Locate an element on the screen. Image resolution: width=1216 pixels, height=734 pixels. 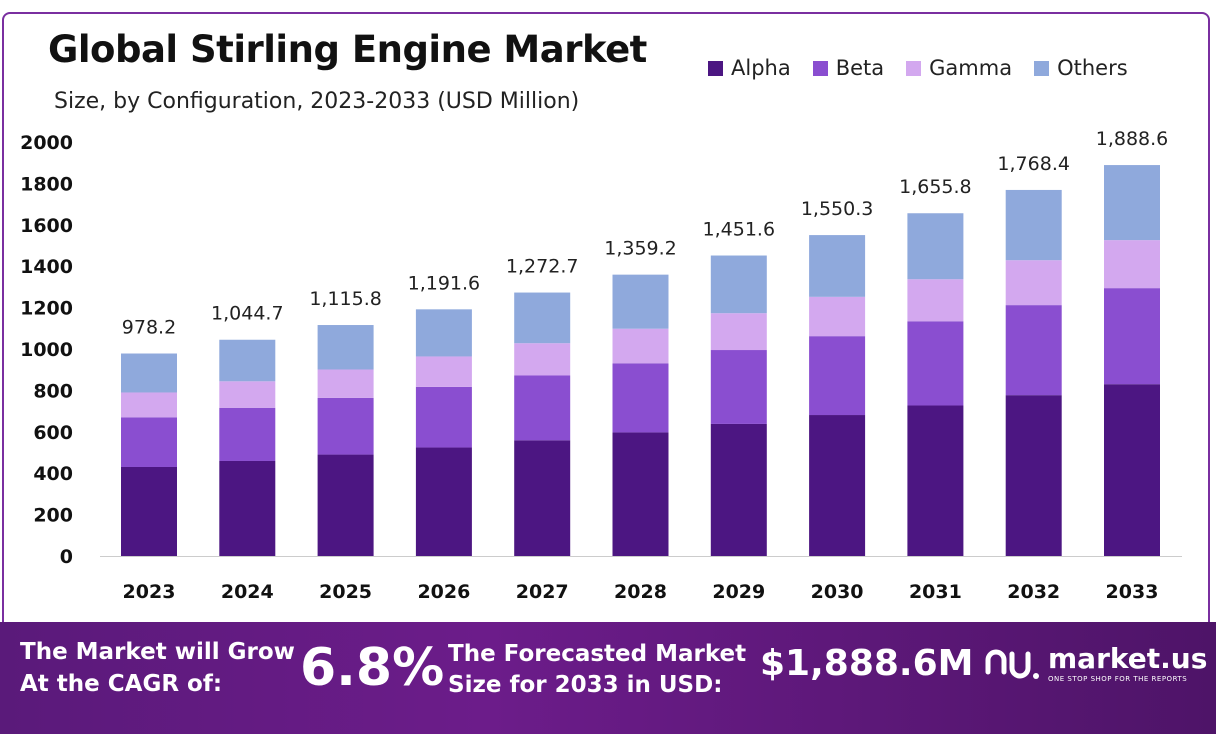
x-tick-label: 2031 is located at coordinates (935, 592).